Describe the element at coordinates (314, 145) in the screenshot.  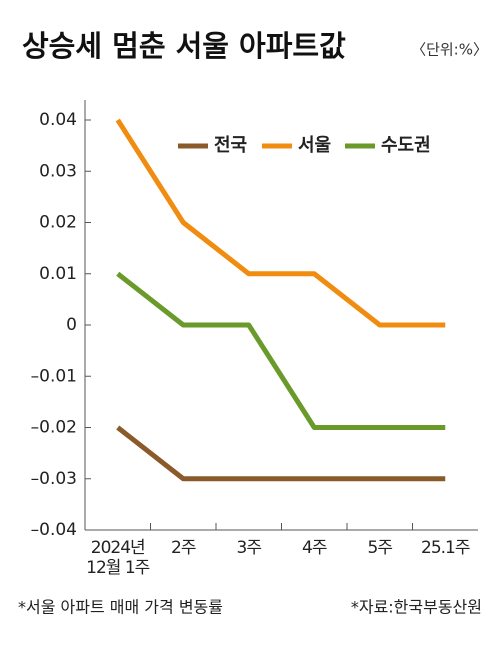
I see `legend-label: 서울` at that location.